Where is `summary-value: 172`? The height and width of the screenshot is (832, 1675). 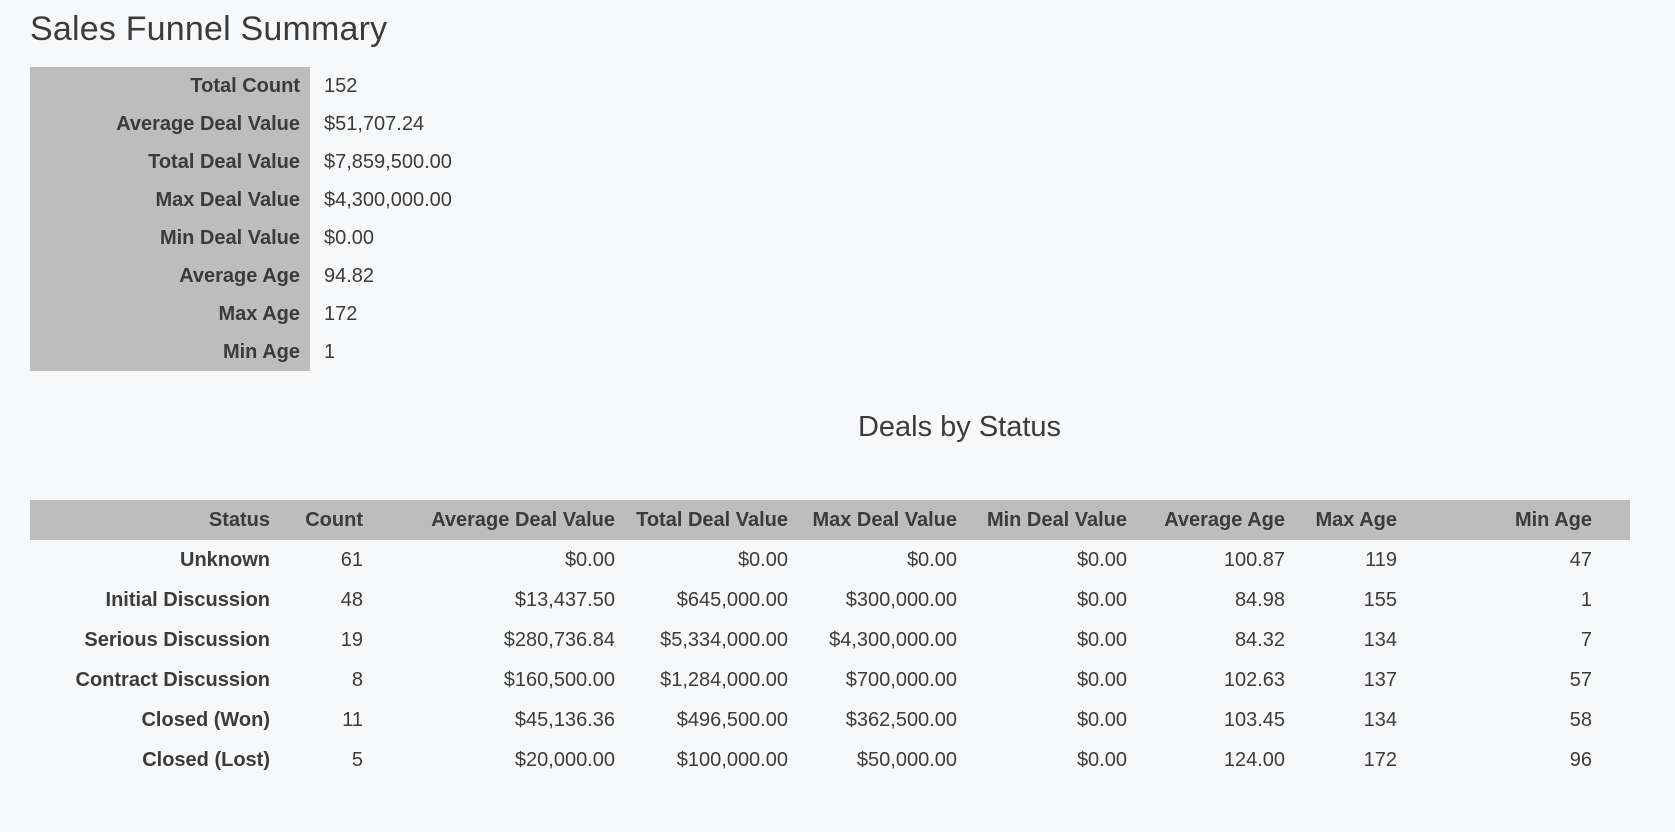
summary-value: 172 is located at coordinates (341, 314).